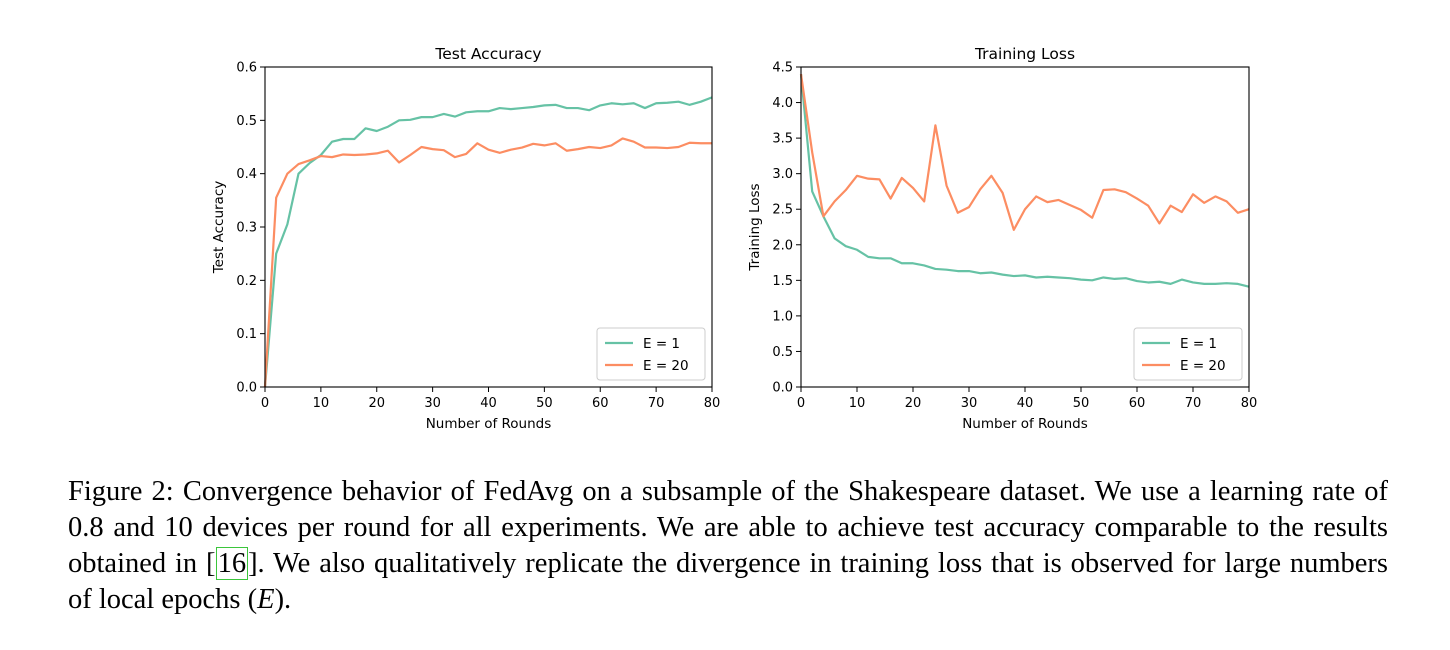  Describe the element at coordinates (246, 228) in the screenshot. I see `y-tick-label: 0.3` at that location.